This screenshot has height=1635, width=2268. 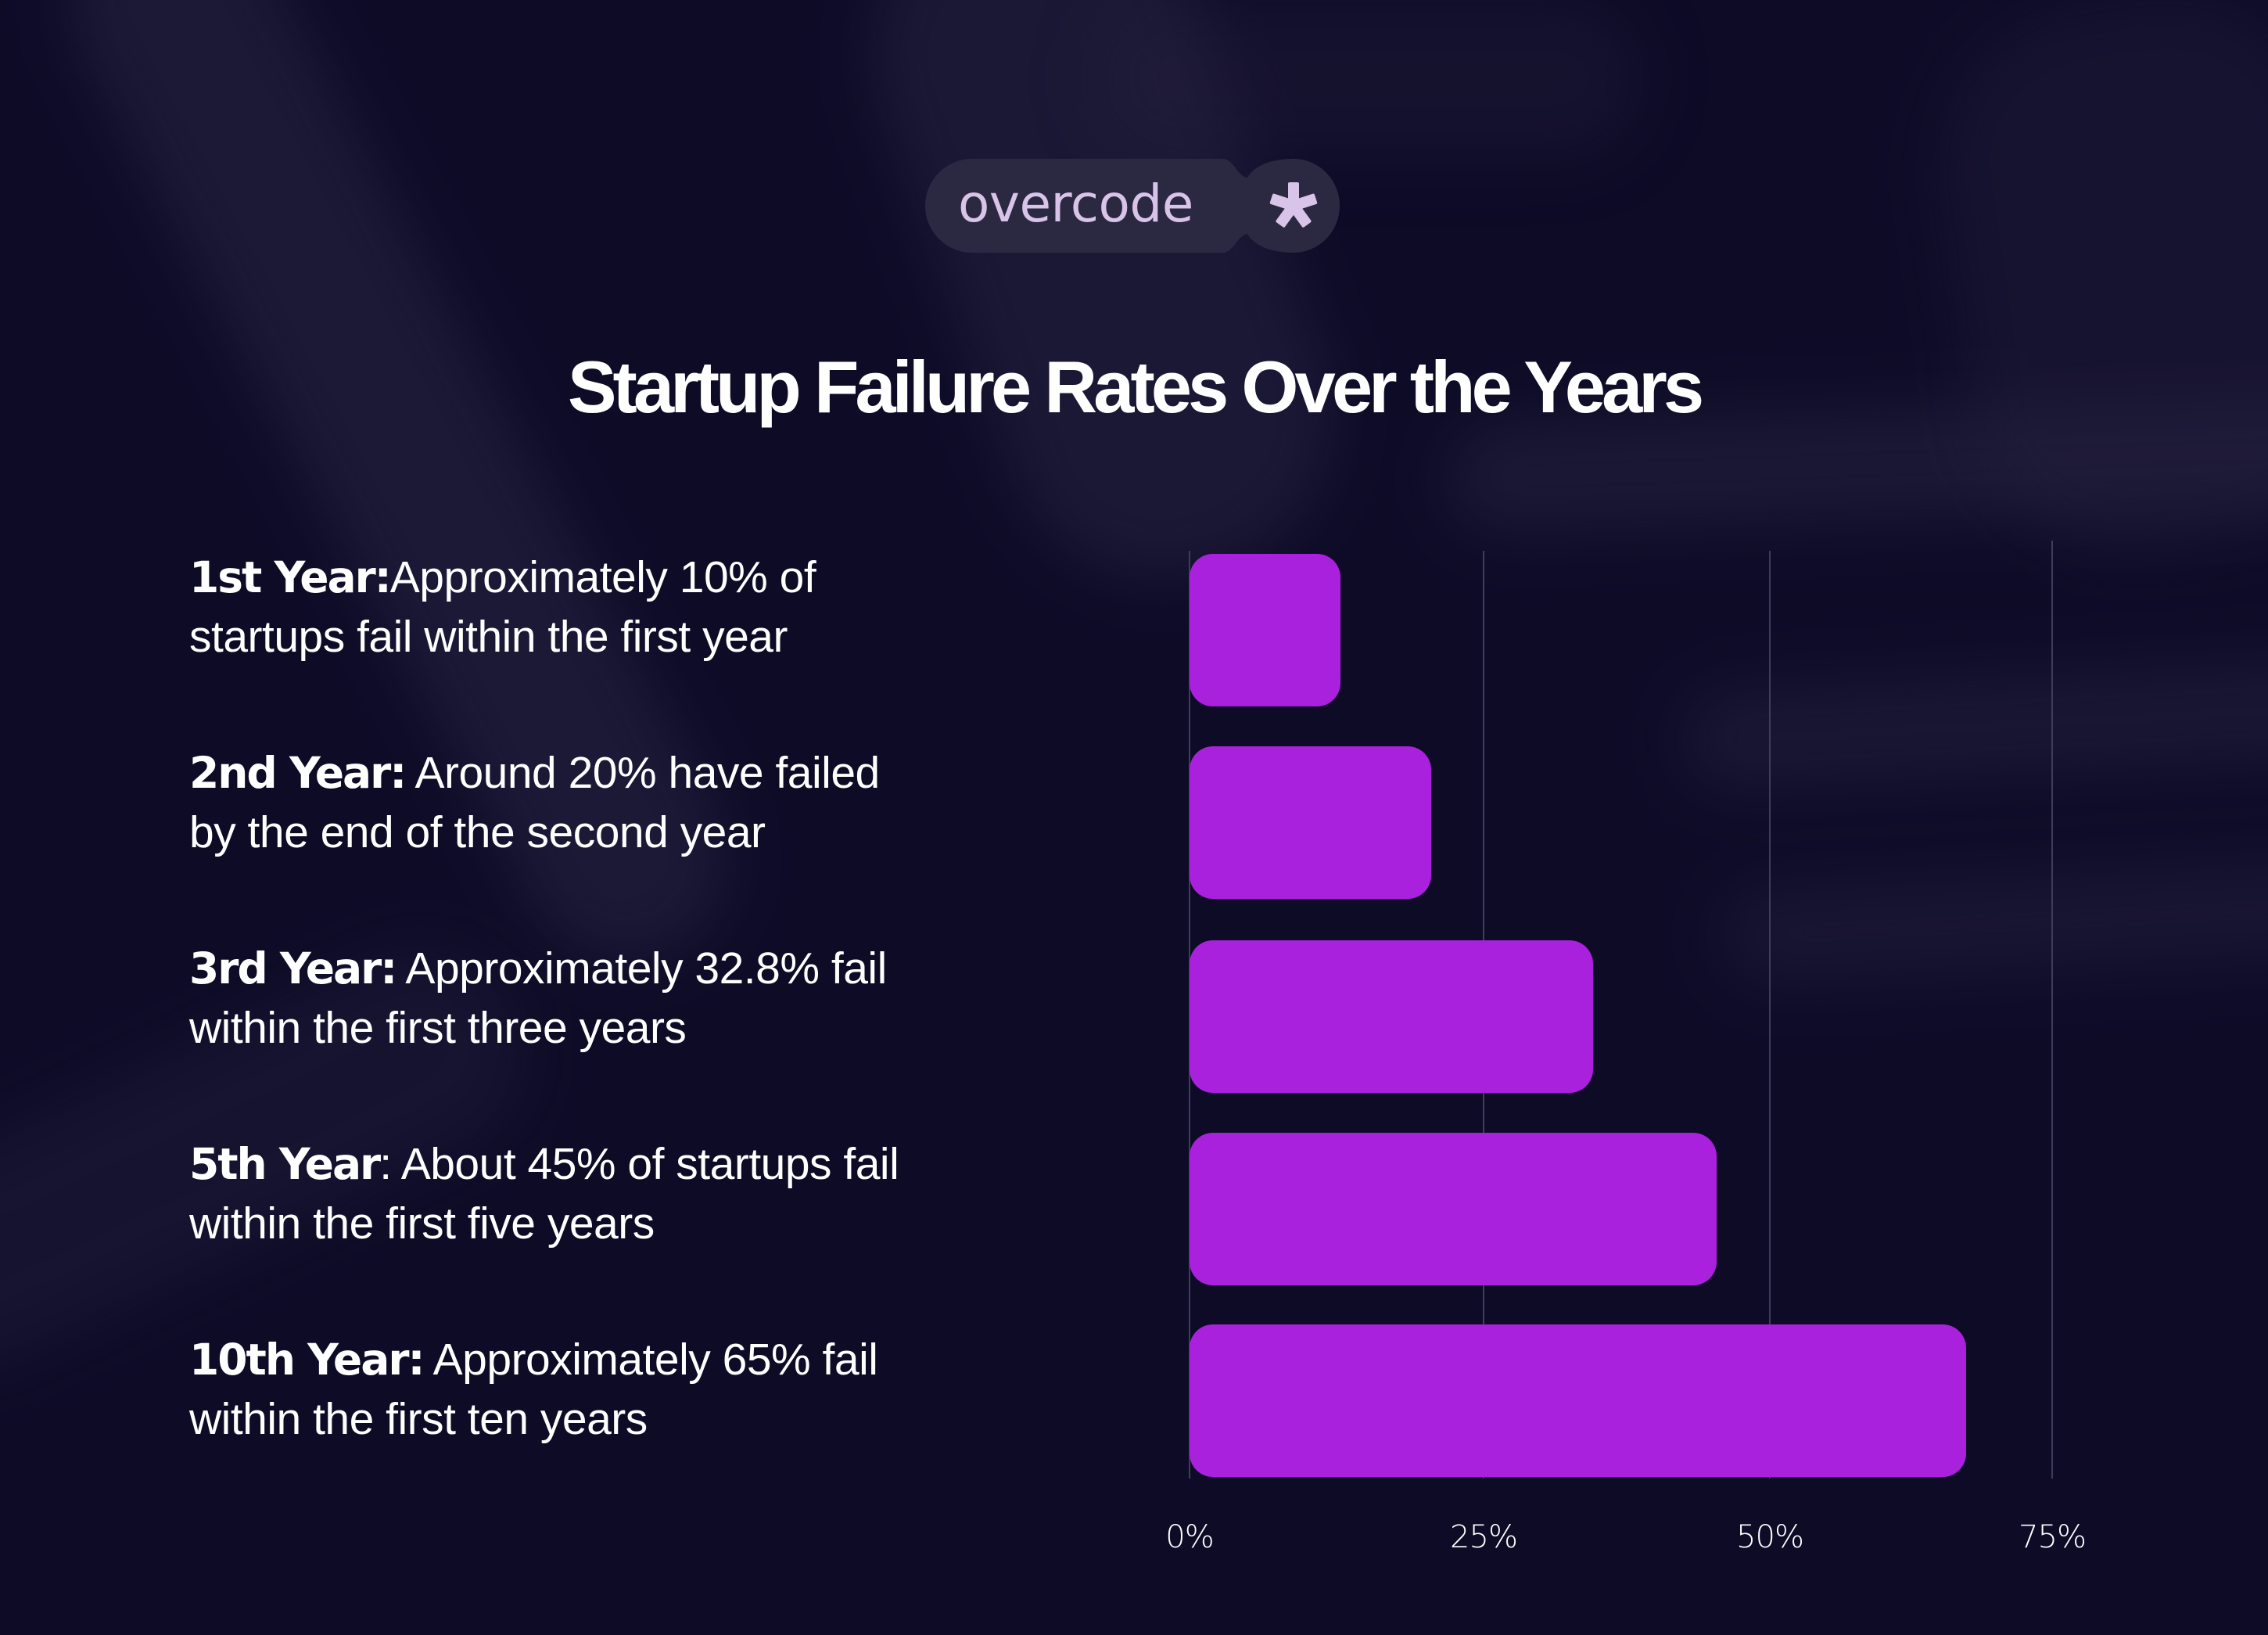 What do you see at coordinates (1770, 1537) in the screenshot?
I see `x-tick-label: 50%` at bounding box center [1770, 1537].